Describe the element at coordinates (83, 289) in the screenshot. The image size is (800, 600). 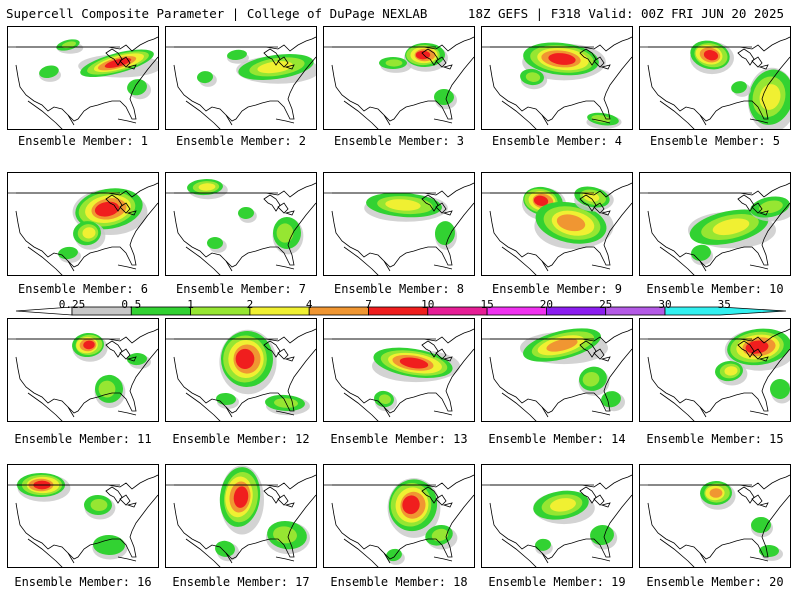
I see `panel-label: Ensemble Member: 6` at that location.